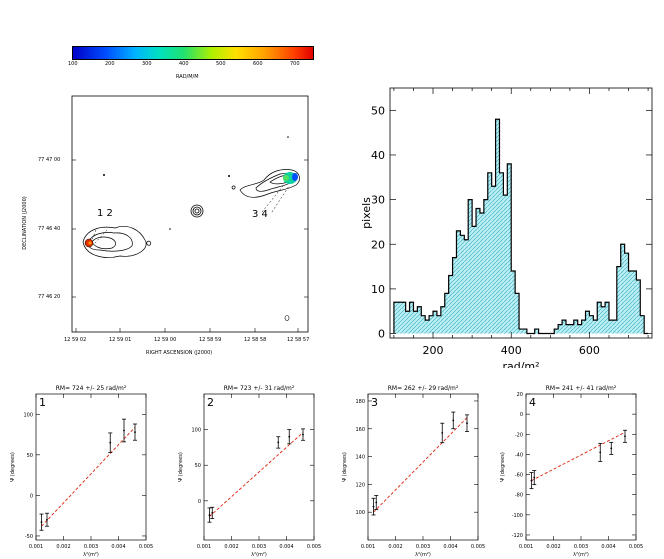  Describe the element at coordinates (25, 223) in the screenshot. I see `map-ylabel: DECLINATION (J2000)` at that location.